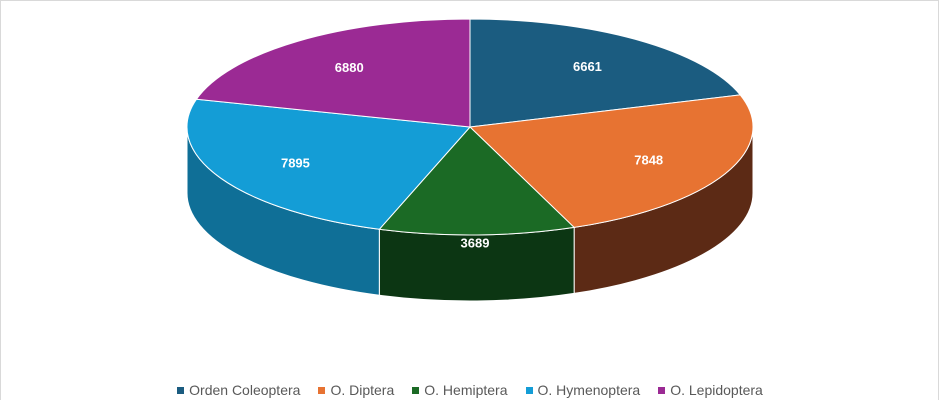 This screenshot has height=400, width=940. Describe the element at coordinates (245, 390) in the screenshot. I see `legend-label: Orden Coleoptera` at that location.